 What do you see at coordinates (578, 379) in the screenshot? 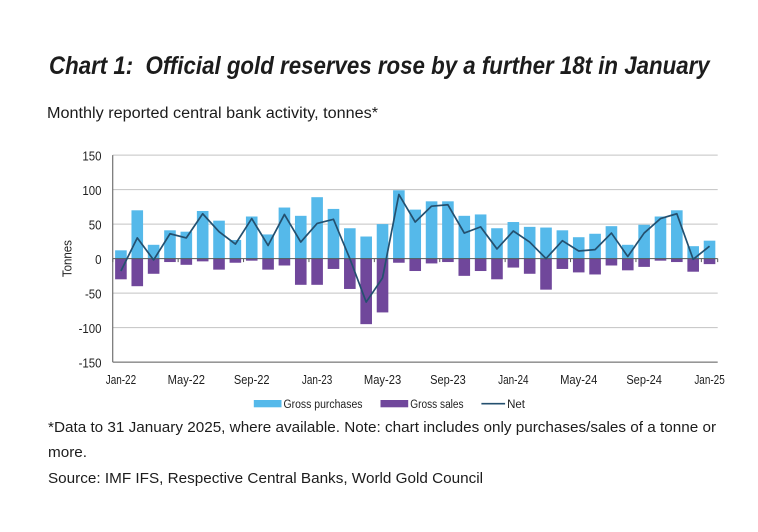
I see `svg-text: May-24` at bounding box center [578, 379].